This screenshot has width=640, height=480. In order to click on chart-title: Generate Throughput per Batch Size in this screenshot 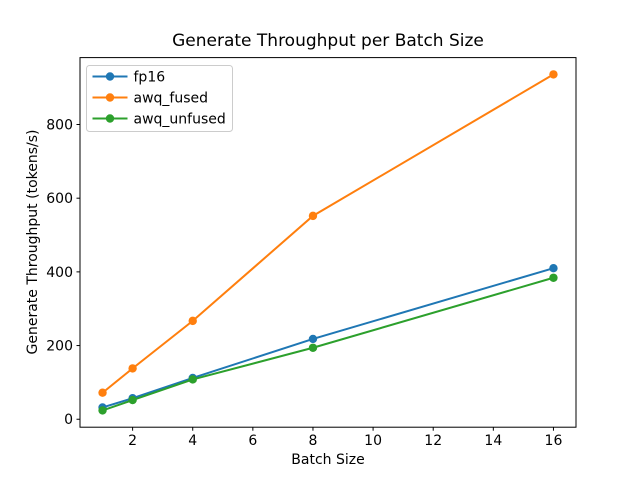, I will do `click(328, 41)`.